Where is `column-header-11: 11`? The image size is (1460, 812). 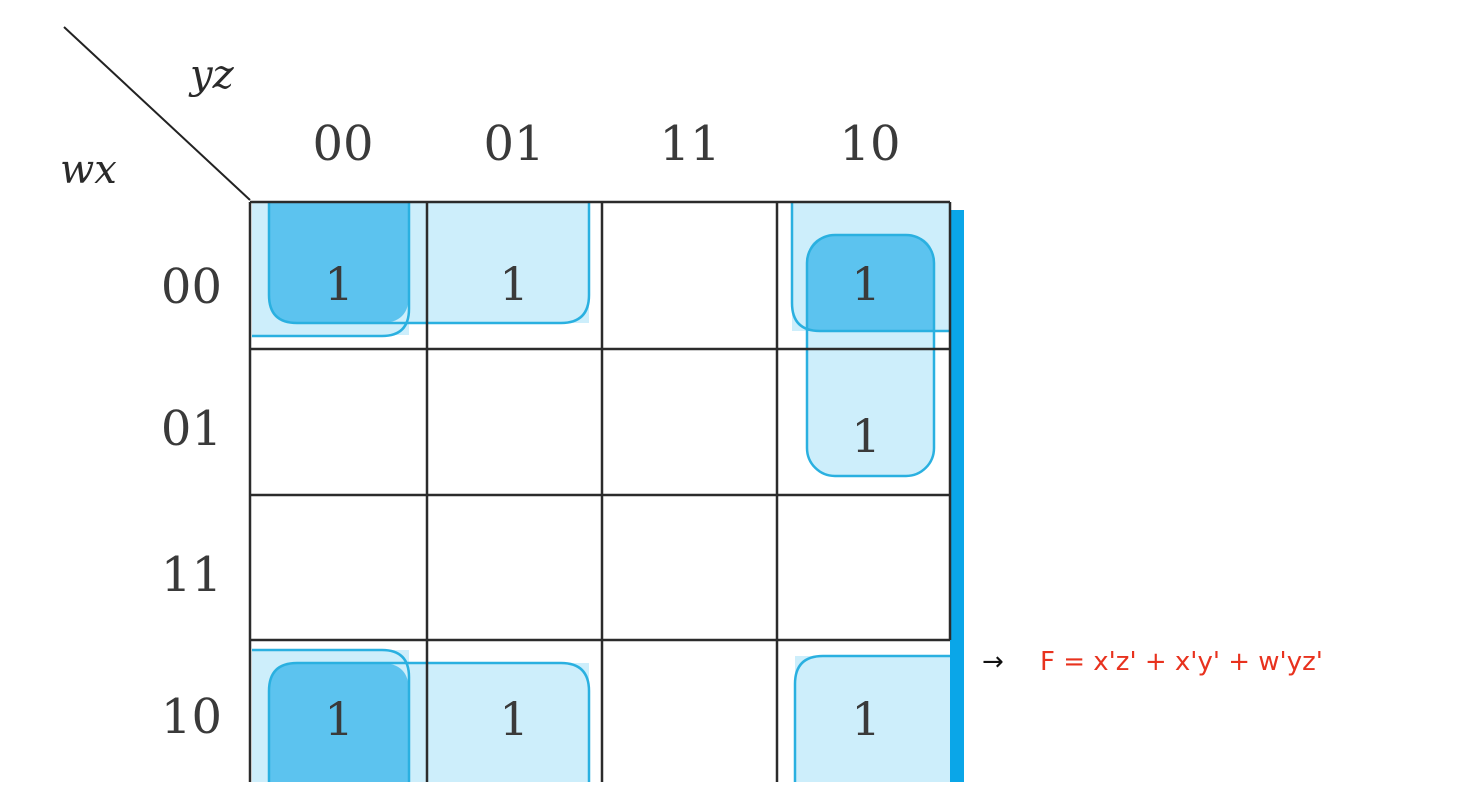
column-header-11: 11 is located at coordinates (689, 144).